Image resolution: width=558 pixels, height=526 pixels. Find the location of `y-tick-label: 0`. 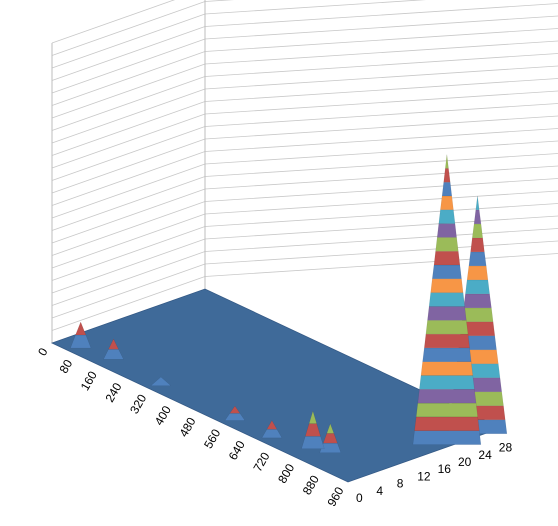

y-tick-label: 0 is located at coordinates (359, 498).